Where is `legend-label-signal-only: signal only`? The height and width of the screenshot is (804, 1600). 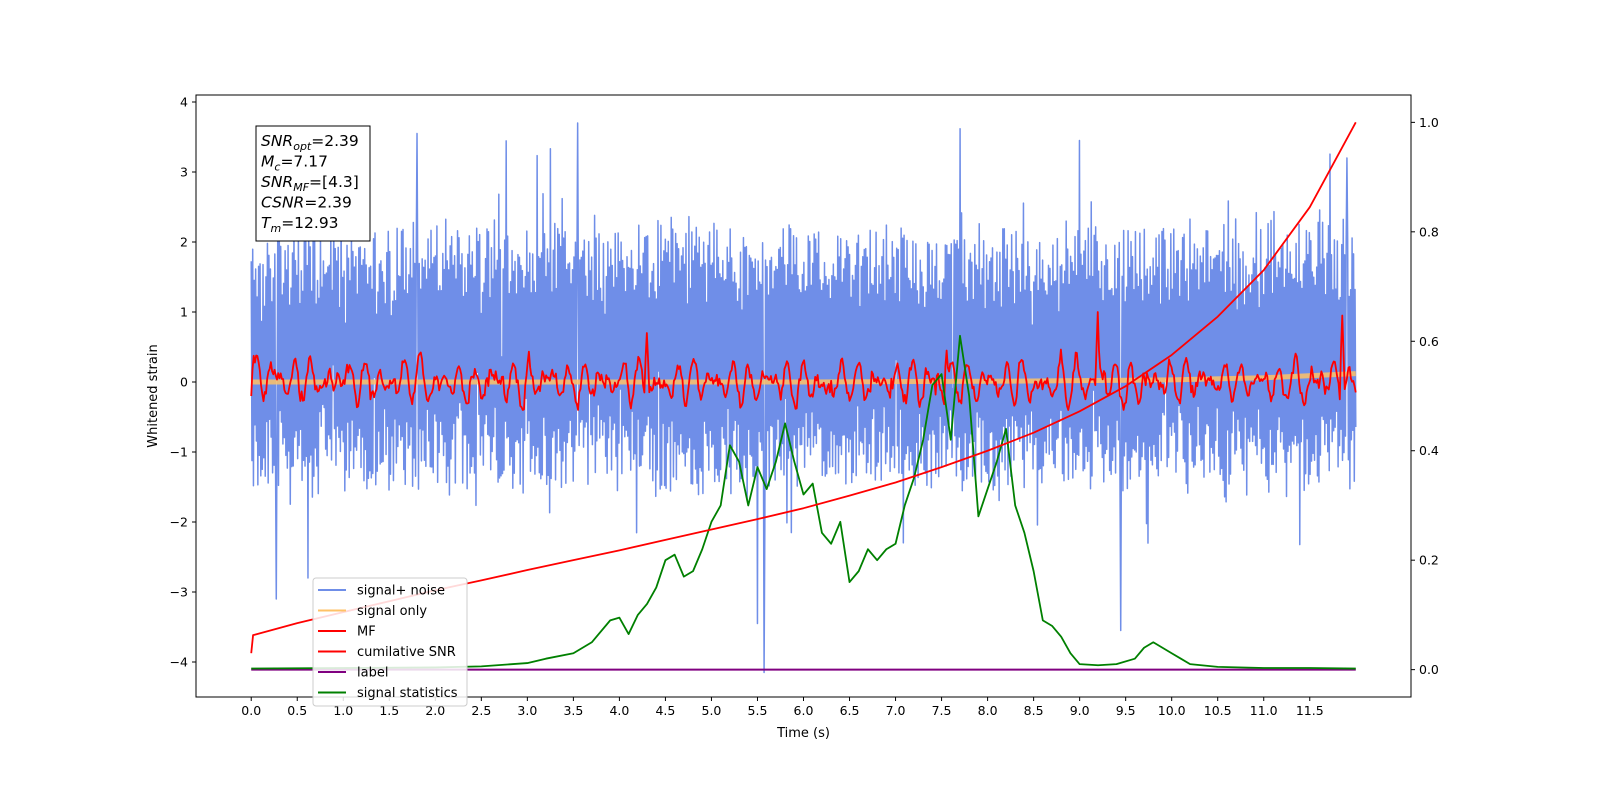 legend-label-signal-only: signal only is located at coordinates (392, 611).